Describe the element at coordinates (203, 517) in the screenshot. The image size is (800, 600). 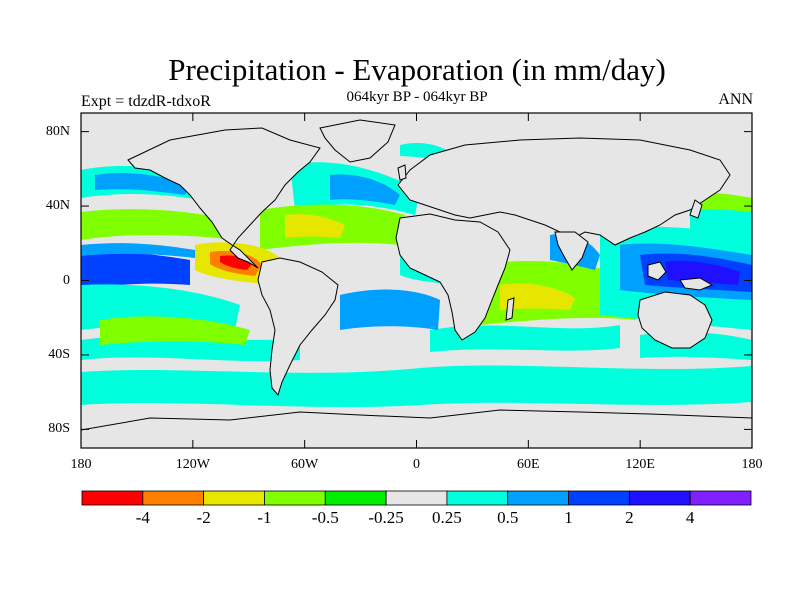
I see `colorbar-label-1: -2` at that location.